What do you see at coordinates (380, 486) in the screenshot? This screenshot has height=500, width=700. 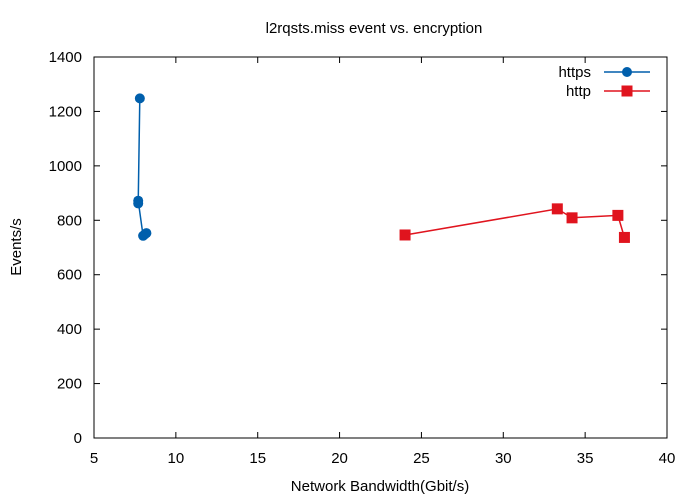 I see `x-axis-title: Network Bandwidth(Gbit/s)` at bounding box center [380, 486].